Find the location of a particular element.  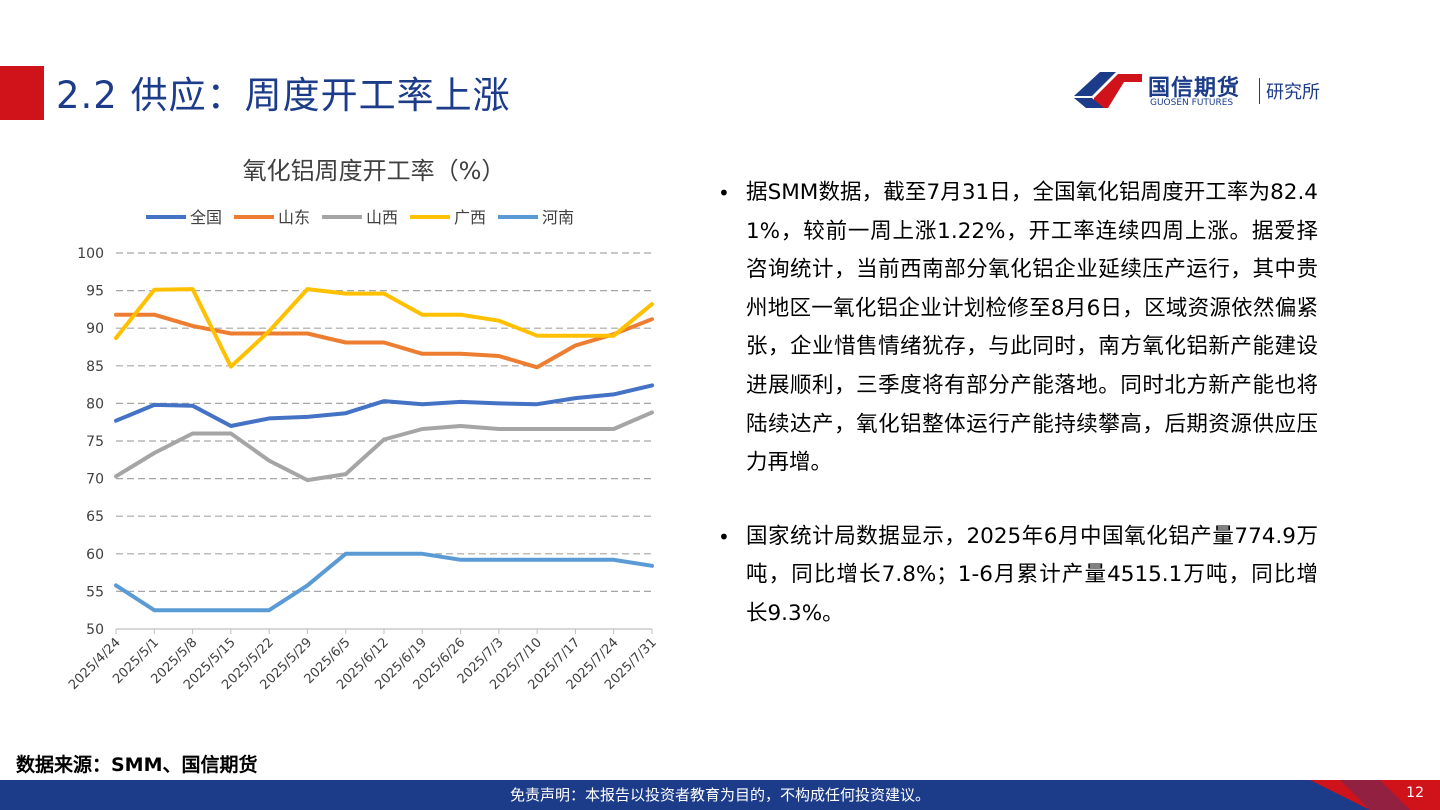

y-tick-label: 80 is located at coordinates (95, 404).